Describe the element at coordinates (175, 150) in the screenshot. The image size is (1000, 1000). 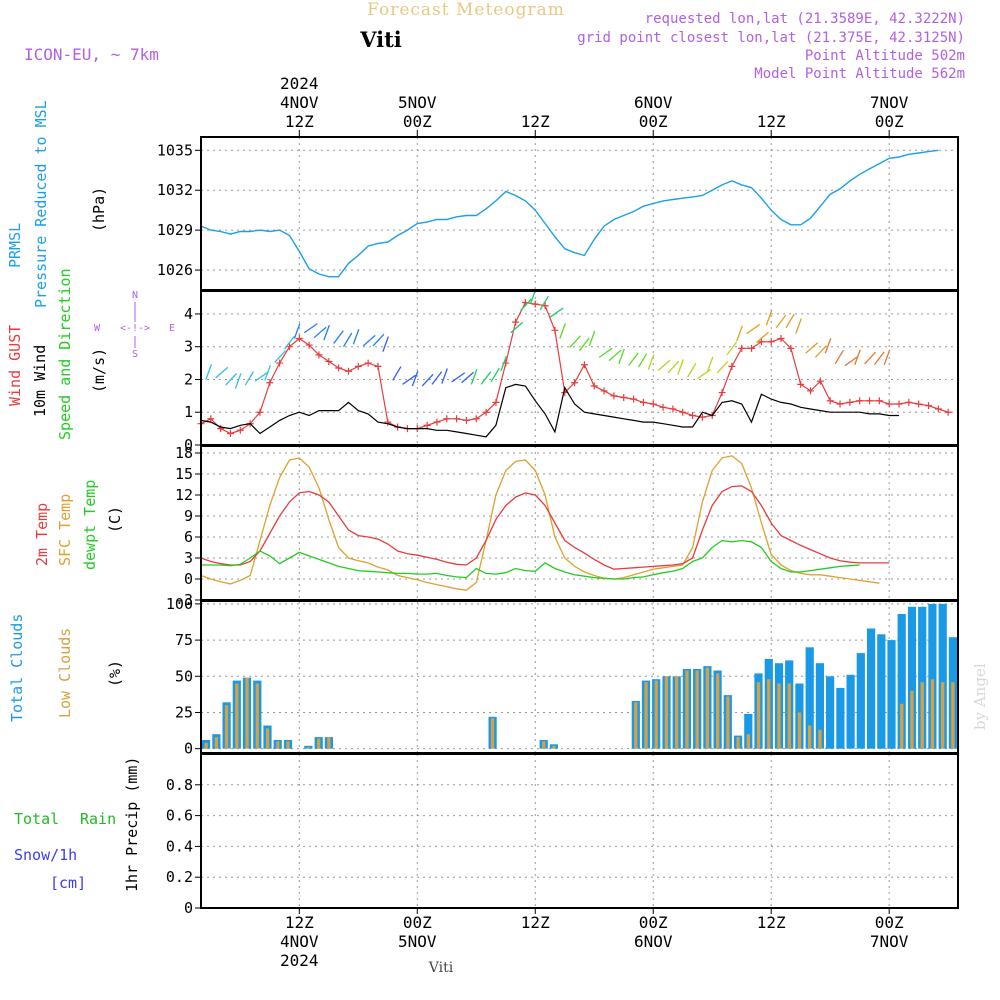
I see `y-tick-label: 1035` at that location.